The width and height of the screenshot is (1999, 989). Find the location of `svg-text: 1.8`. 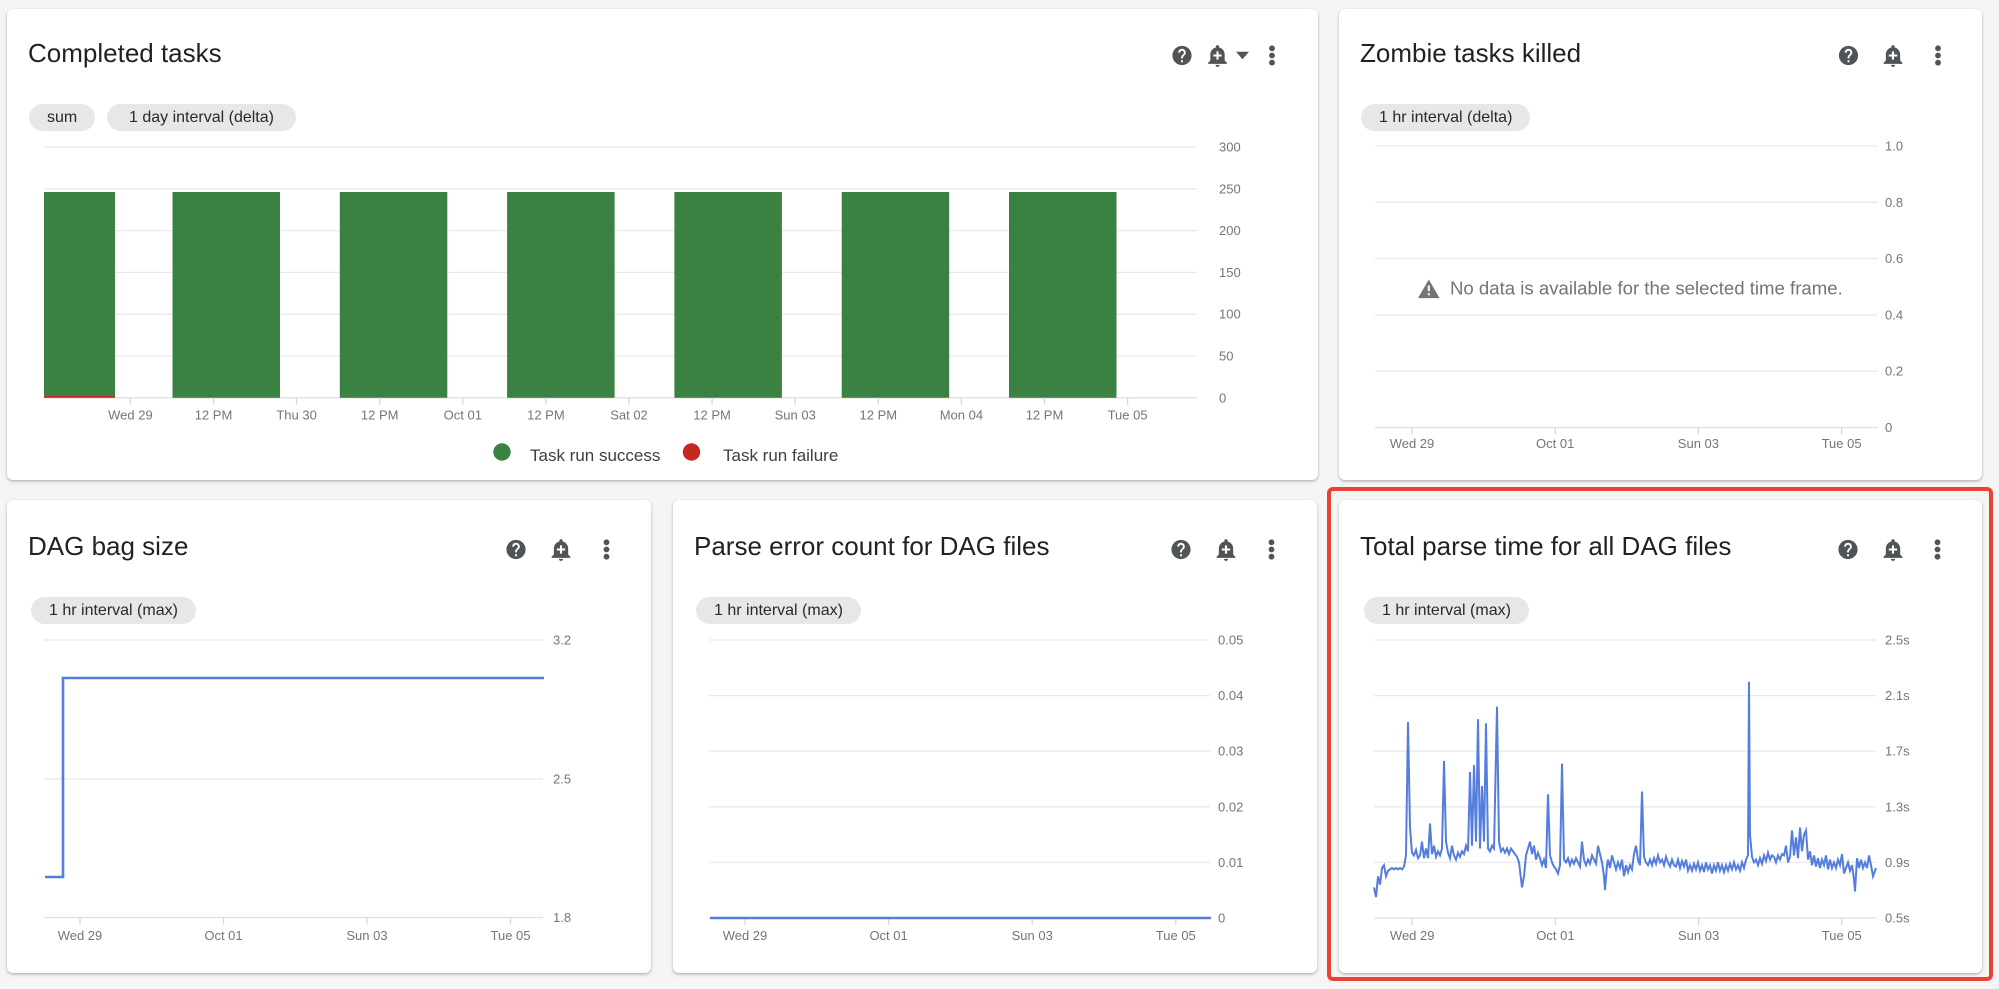

svg-text: 1.8 is located at coordinates (562, 917).